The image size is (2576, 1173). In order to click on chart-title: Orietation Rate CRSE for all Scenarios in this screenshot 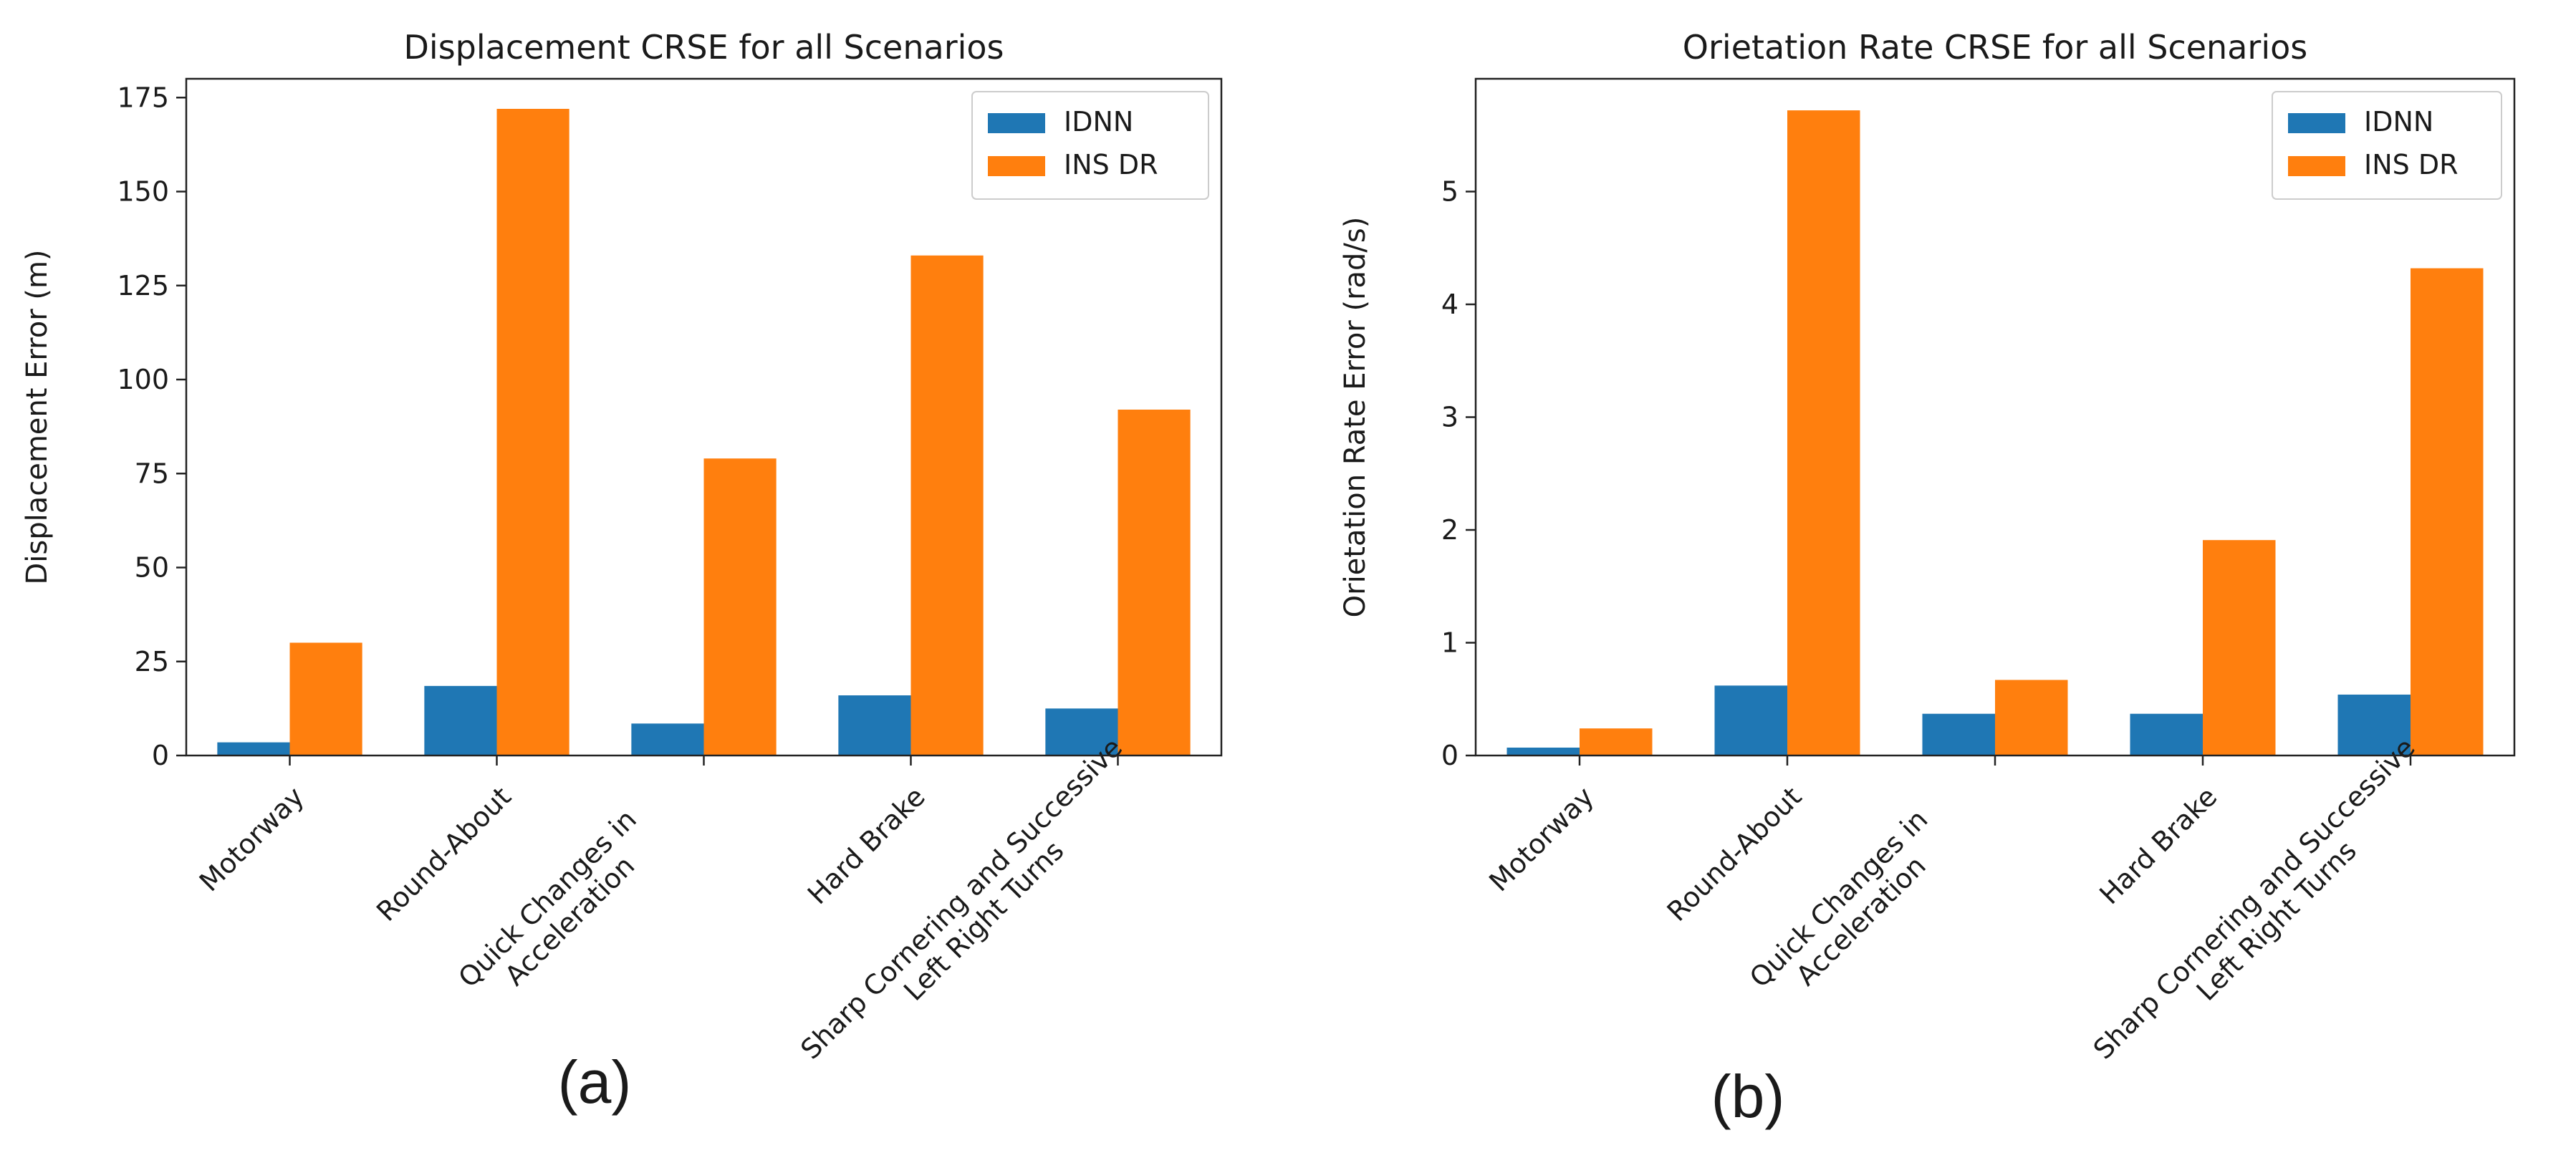, I will do `click(1995, 47)`.